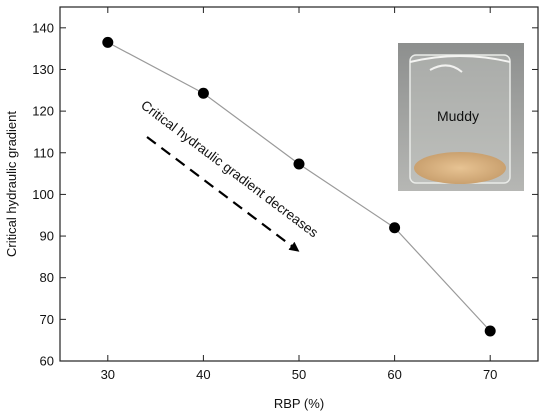  What do you see at coordinates (47, 361) in the screenshot?
I see `y-tick-label: 60` at bounding box center [47, 361].